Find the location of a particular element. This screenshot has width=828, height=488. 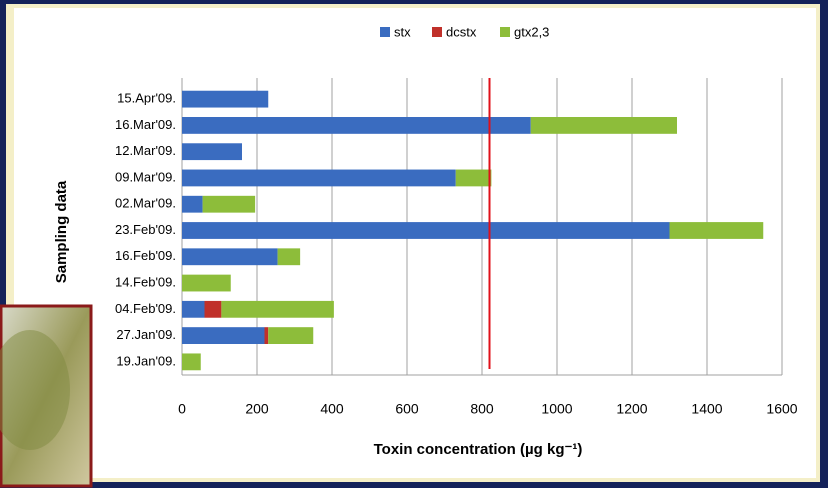

x-axis-title: Toxin concentration (µg kg⁻¹) is located at coordinates (478, 449).